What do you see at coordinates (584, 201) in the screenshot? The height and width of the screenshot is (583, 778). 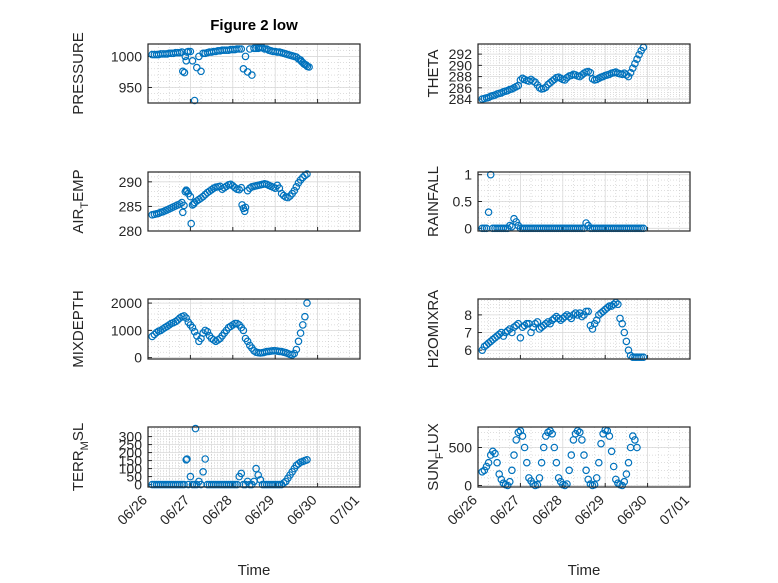 I see `panel-4-axes-box` at bounding box center [584, 201].